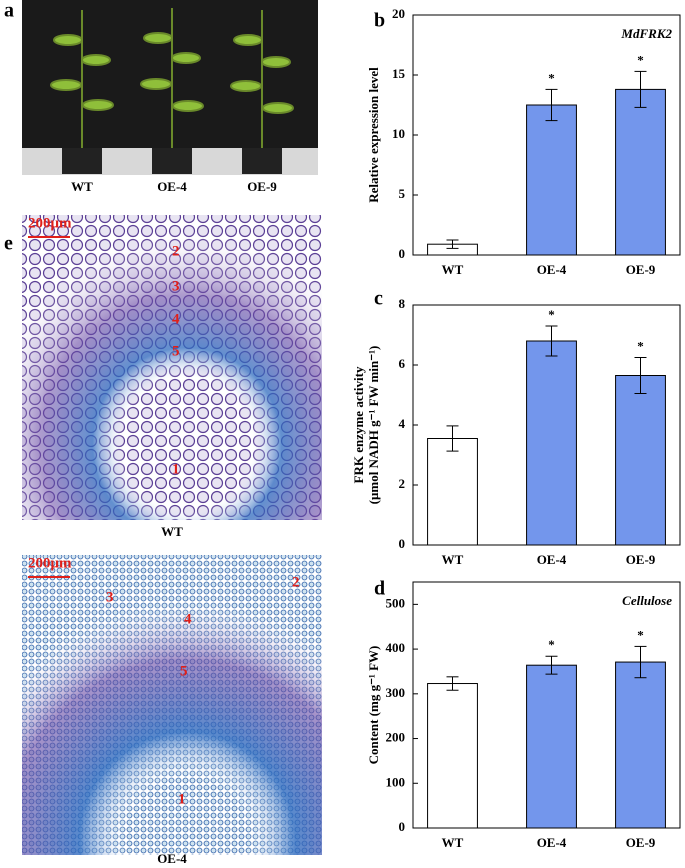 This screenshot has width=685, height=868. Describe the element at coordinates (396, 647) in the screenshot. I see `y-tick-label: 400` at that location.